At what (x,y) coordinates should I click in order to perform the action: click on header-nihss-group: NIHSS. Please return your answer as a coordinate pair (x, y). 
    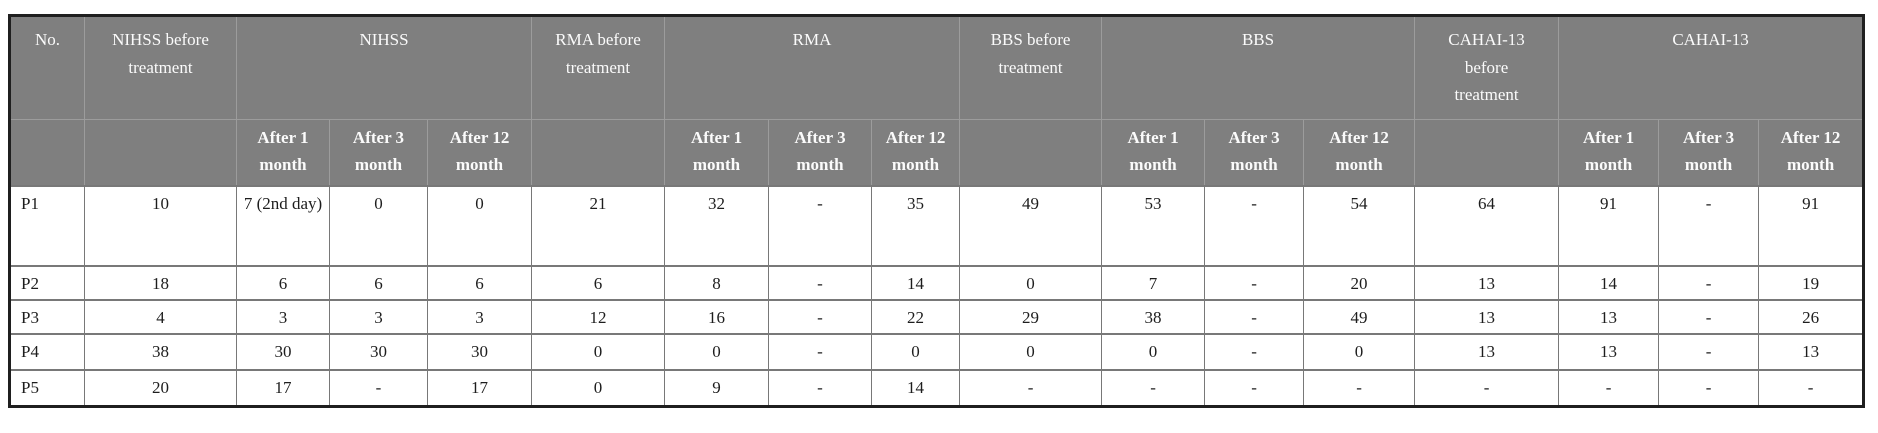
    Looking at the image, I should click on (384, 67).